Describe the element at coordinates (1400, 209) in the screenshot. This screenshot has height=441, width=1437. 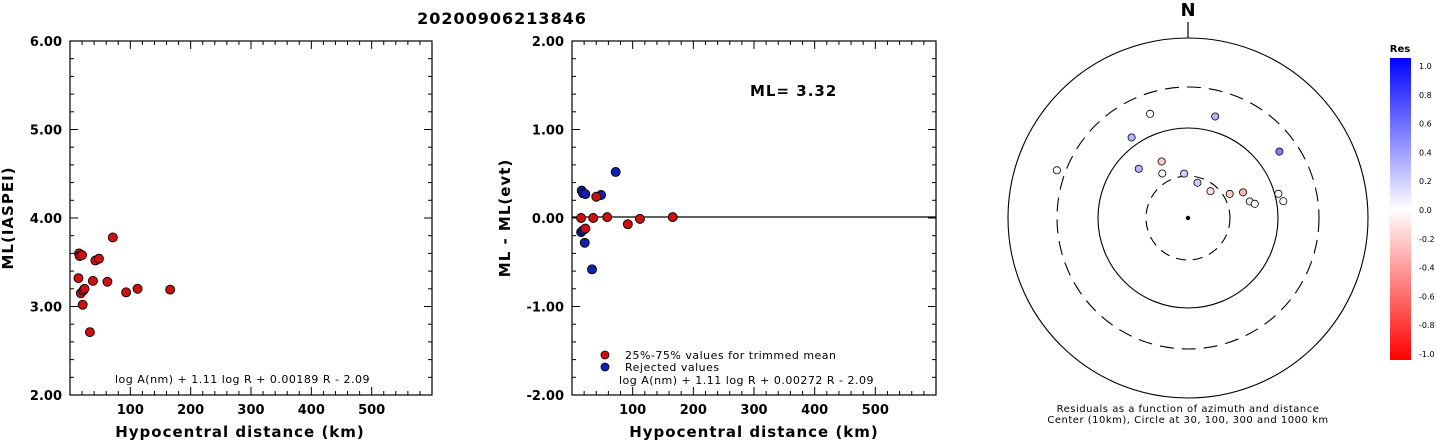
I see `colorbar-gradient` at that location.